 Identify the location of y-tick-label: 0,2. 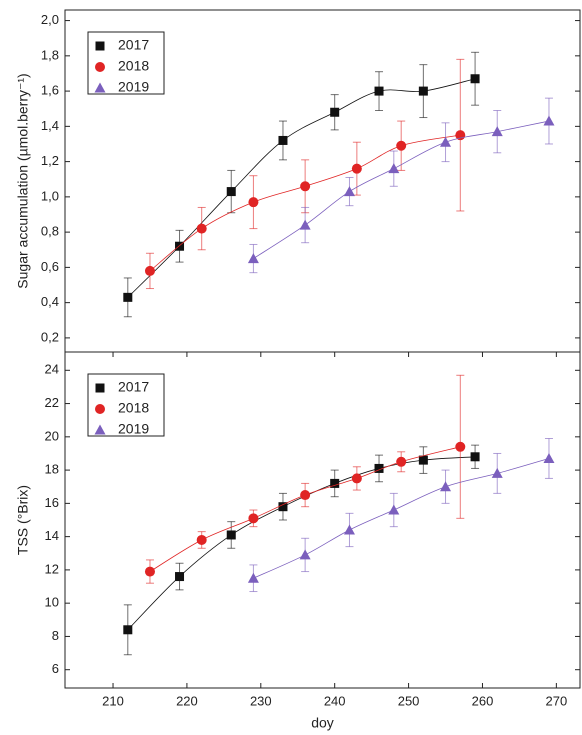
(50, 336).